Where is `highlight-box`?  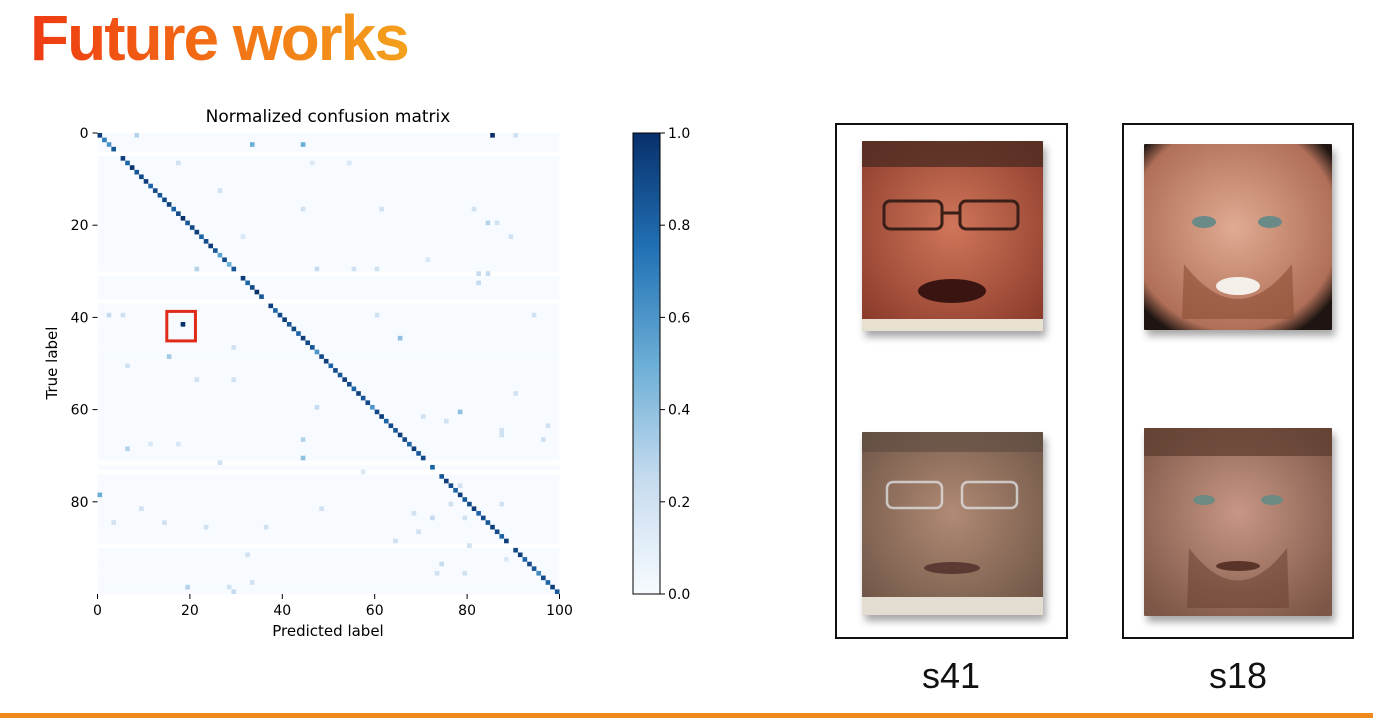 highlight-box is located at coordinates (181, 326).